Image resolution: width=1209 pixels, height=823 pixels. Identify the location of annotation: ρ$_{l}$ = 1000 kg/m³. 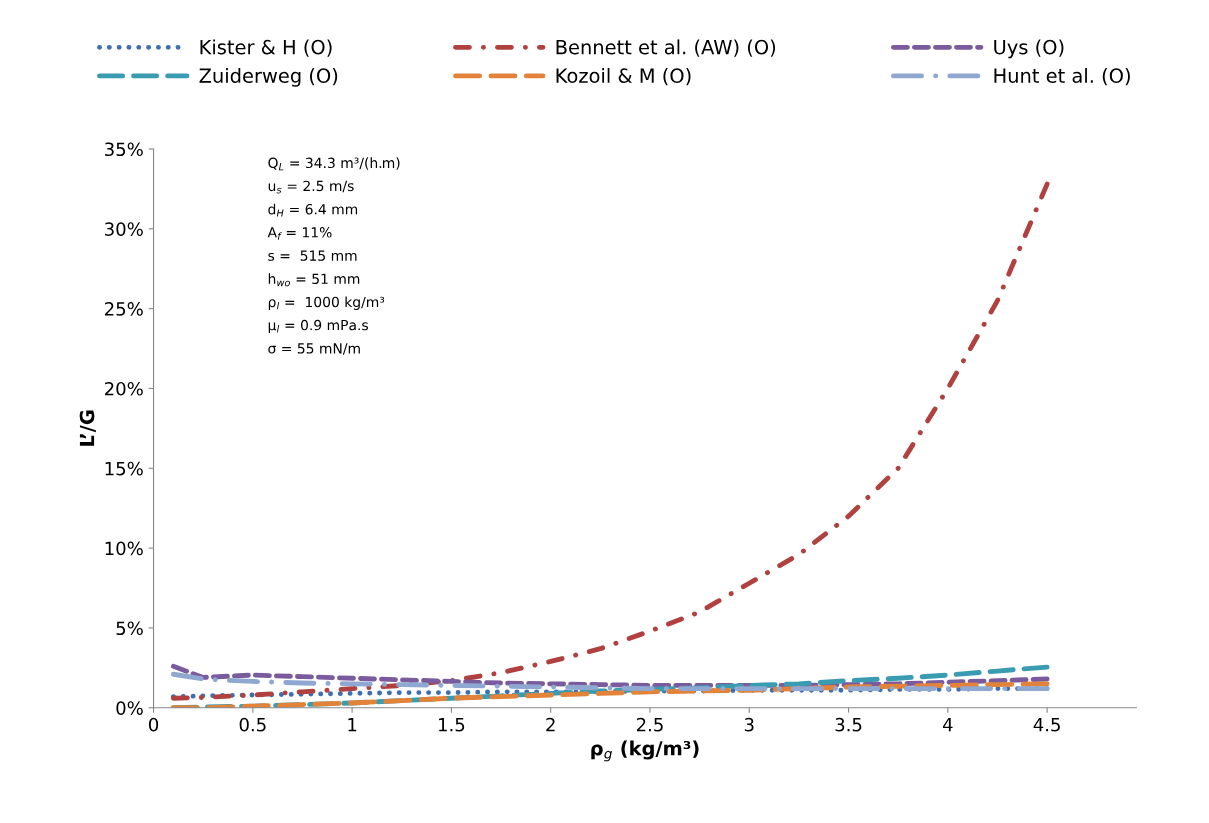
(326, 303).